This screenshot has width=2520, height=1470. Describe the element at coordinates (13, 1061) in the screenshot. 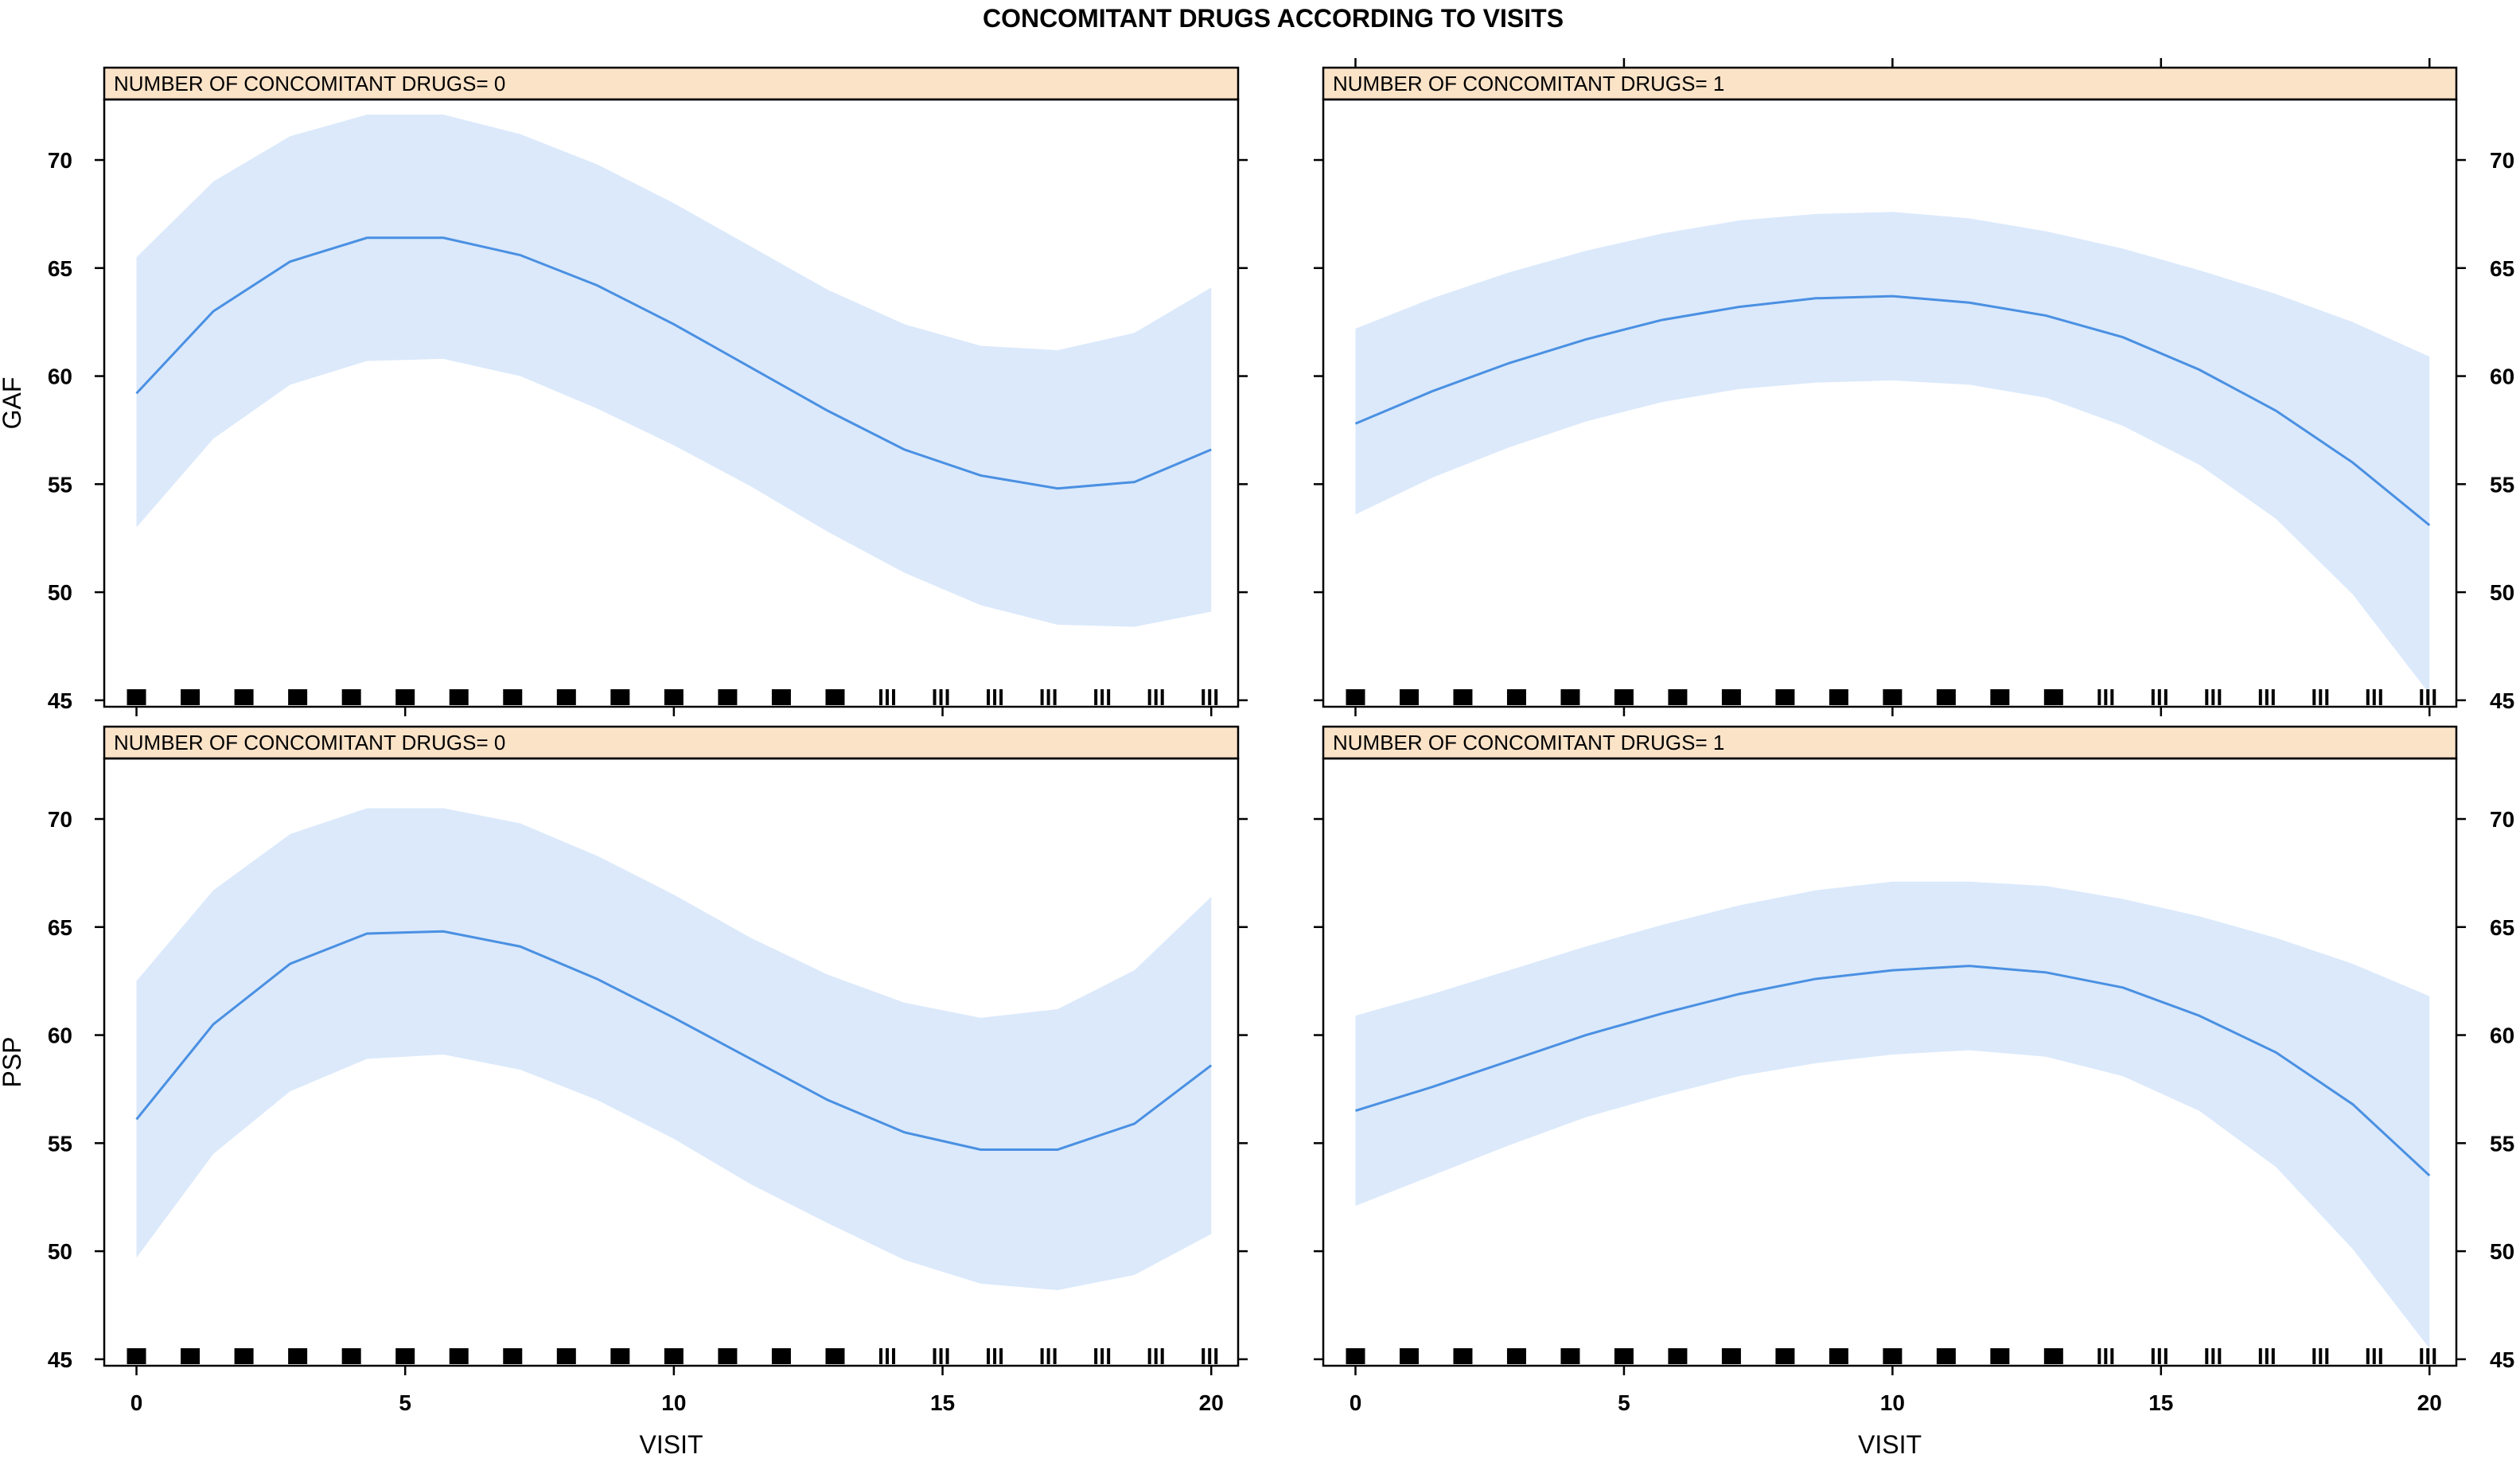

I see `y-axis-label: PSP` at that location.